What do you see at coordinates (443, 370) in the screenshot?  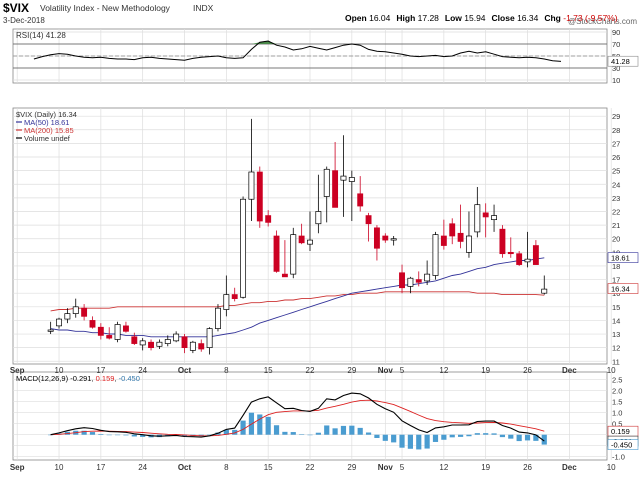 I see `x-tick-label: 12` at bounding box center [443, 370].